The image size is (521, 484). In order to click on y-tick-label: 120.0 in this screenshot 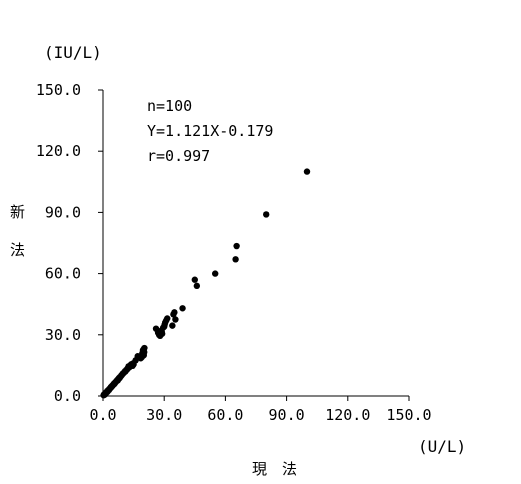, I will do `click(58, 151)`.